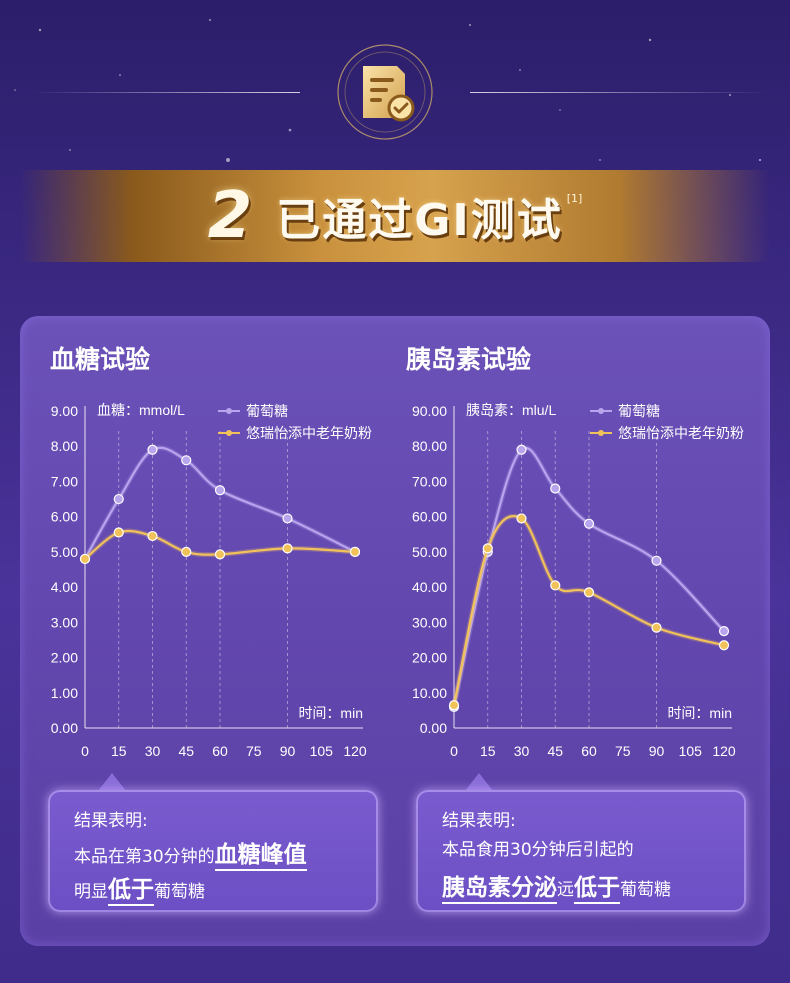 The image size is (790, 983). I want to click on y-tick-label: 0.00, so click(433, 728).